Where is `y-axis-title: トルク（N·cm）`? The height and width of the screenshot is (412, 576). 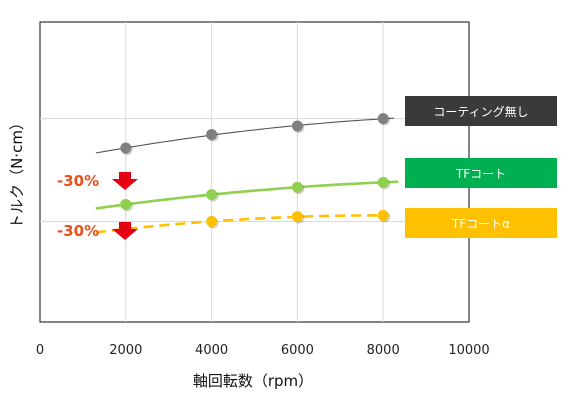
y-axis-title: トルク（N·cm） is located at coordinates (17, 172).